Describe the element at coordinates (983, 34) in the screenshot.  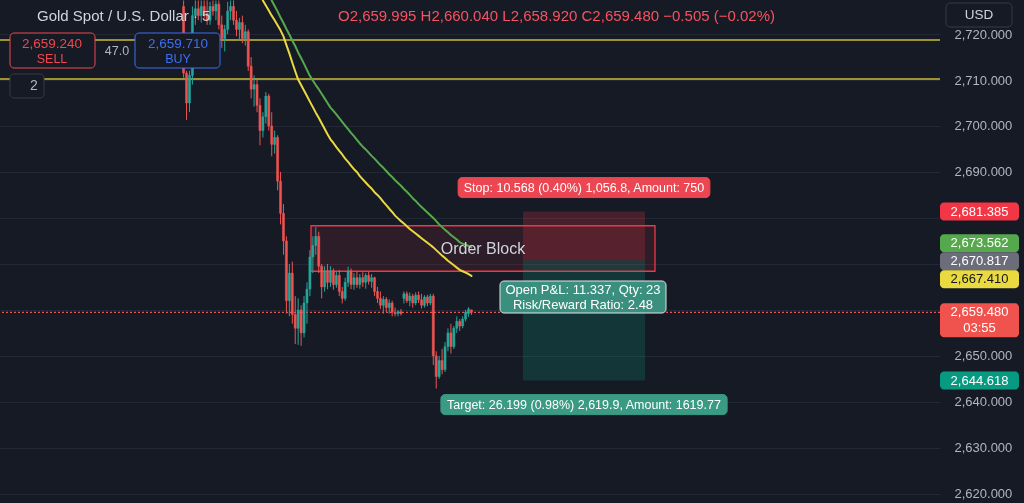
I see `y-tick-label: 2,720.000` at that location.